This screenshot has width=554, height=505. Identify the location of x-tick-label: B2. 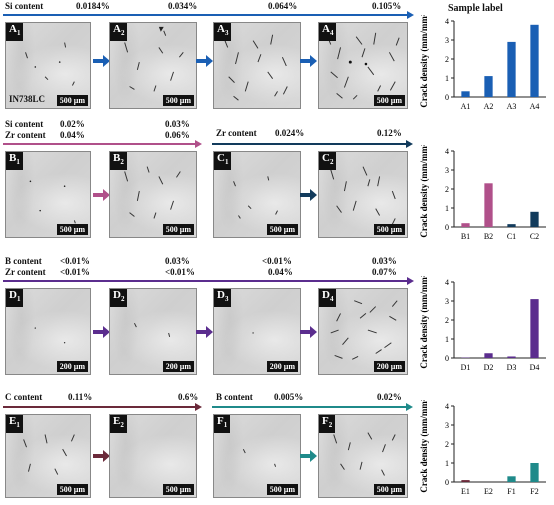
(488, 236).